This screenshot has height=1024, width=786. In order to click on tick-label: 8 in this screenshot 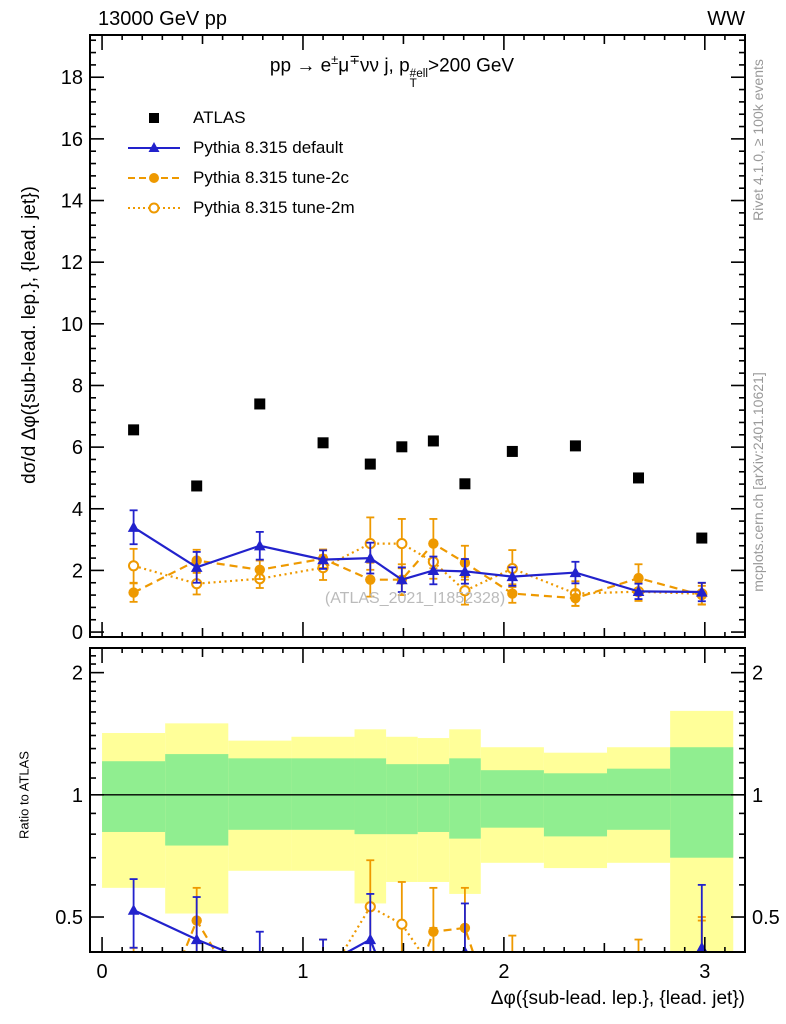, I will do `click(77, 386)`.